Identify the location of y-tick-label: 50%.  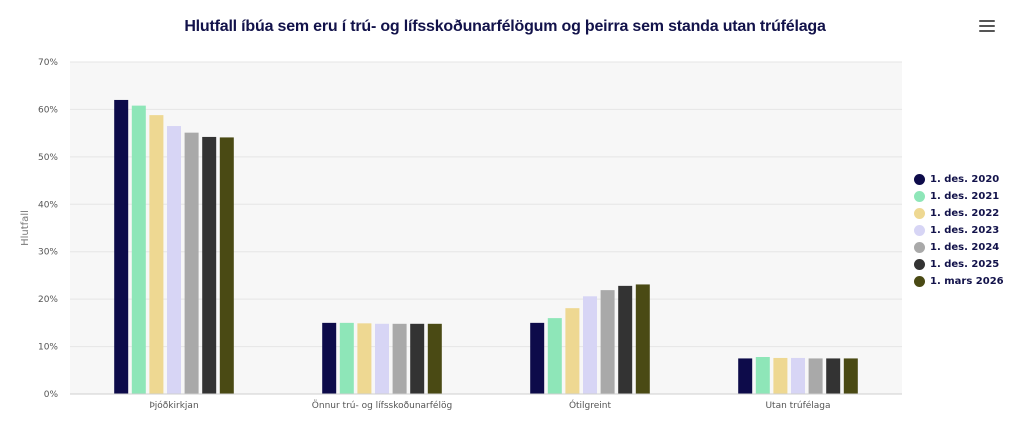
(48, 158).